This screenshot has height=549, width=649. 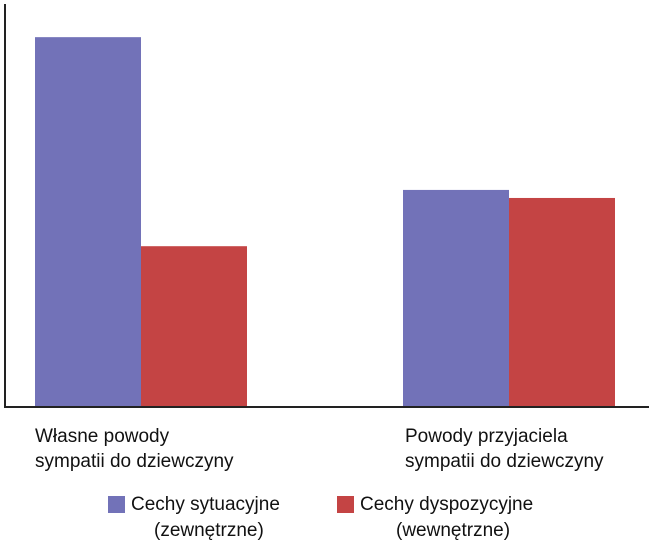 What do you see at coordinates (209, 530) in the screenshot?
I see `legend-label-0-line-2: (zewnętrzne)` at bounding box center [209, 530].